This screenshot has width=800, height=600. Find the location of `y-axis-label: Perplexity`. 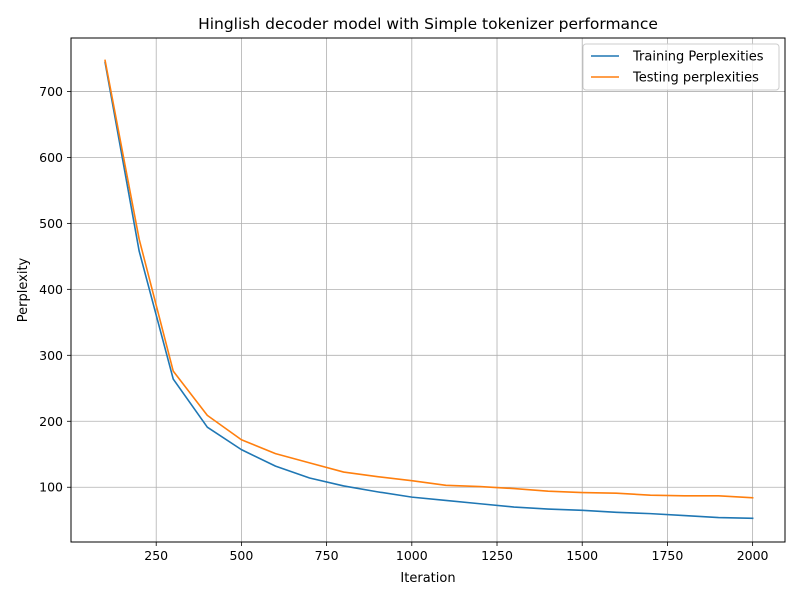

y-axis-label: Perplexity is located at coordinates (23, 289).